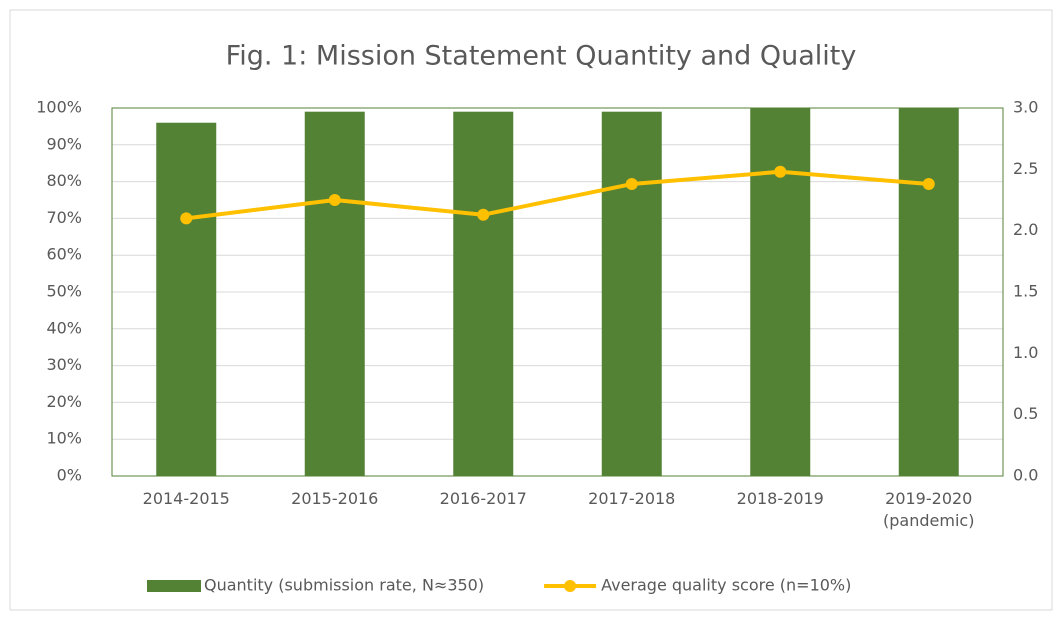 The width and height of the screenshot is (1063, 620). I want to click on legend-label: Quantity (submission rate, N≈350), so click(344, 585).